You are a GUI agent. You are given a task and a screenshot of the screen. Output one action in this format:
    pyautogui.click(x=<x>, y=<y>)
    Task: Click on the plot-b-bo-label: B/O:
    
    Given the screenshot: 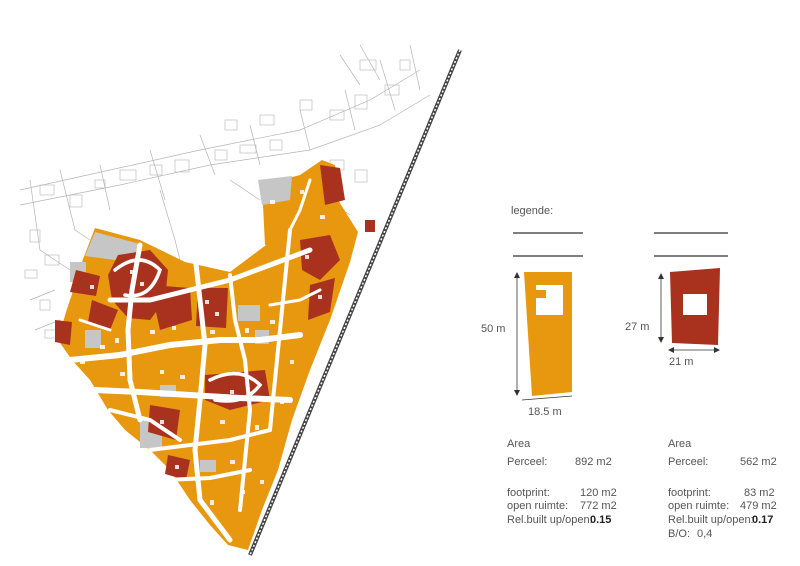 What is the action you would take?
    pyautogui.click(x=679, y=534)
    